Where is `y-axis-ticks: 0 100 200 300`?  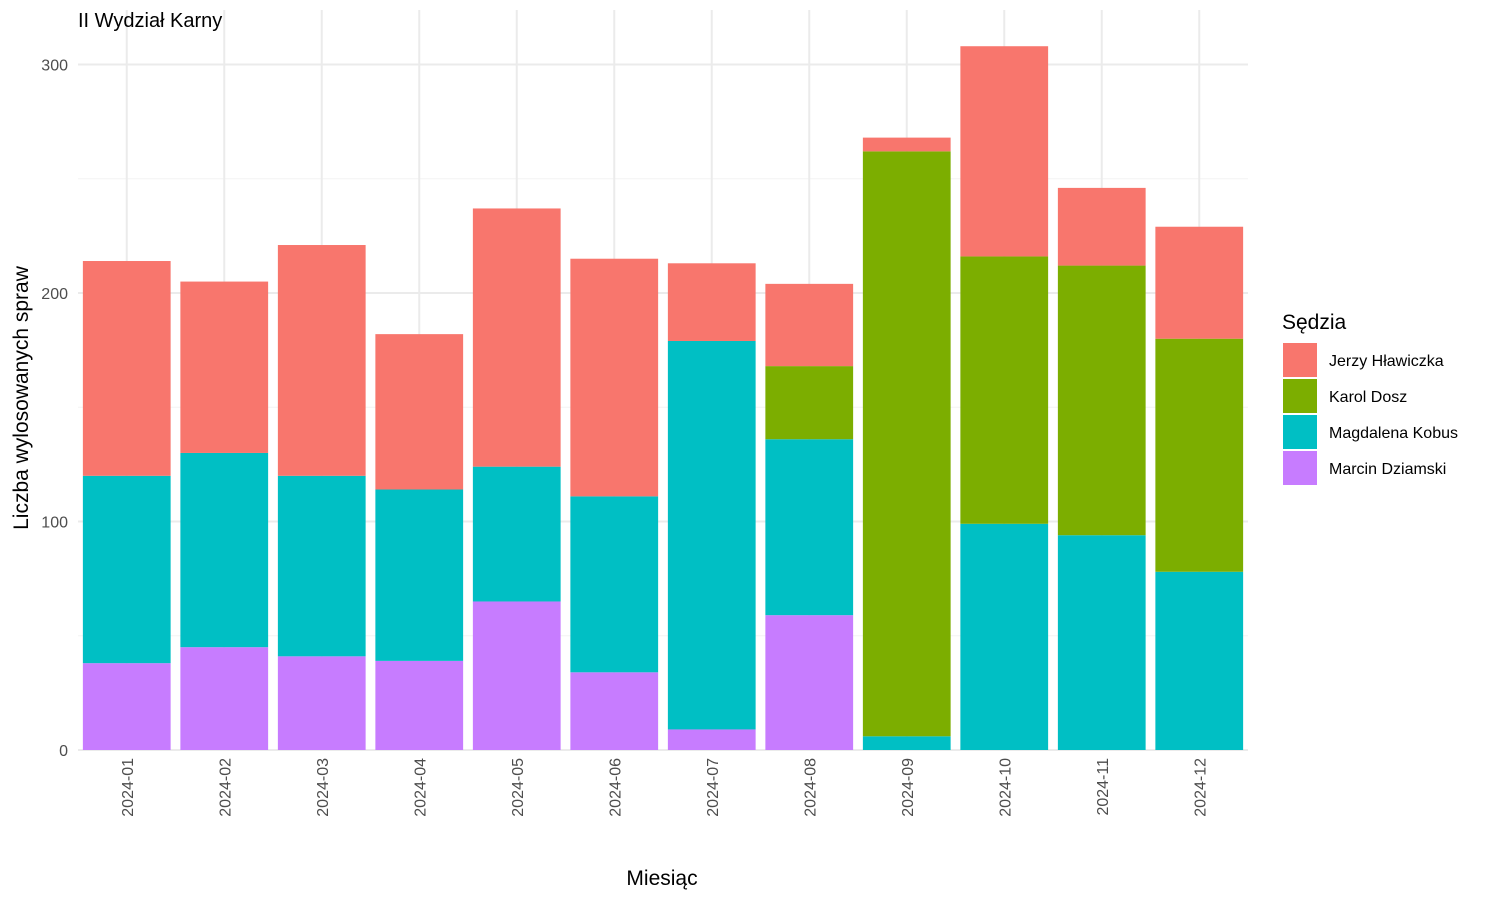 y-axis-ticks: 0 100 200 300 is located at coordinates (54, 409).